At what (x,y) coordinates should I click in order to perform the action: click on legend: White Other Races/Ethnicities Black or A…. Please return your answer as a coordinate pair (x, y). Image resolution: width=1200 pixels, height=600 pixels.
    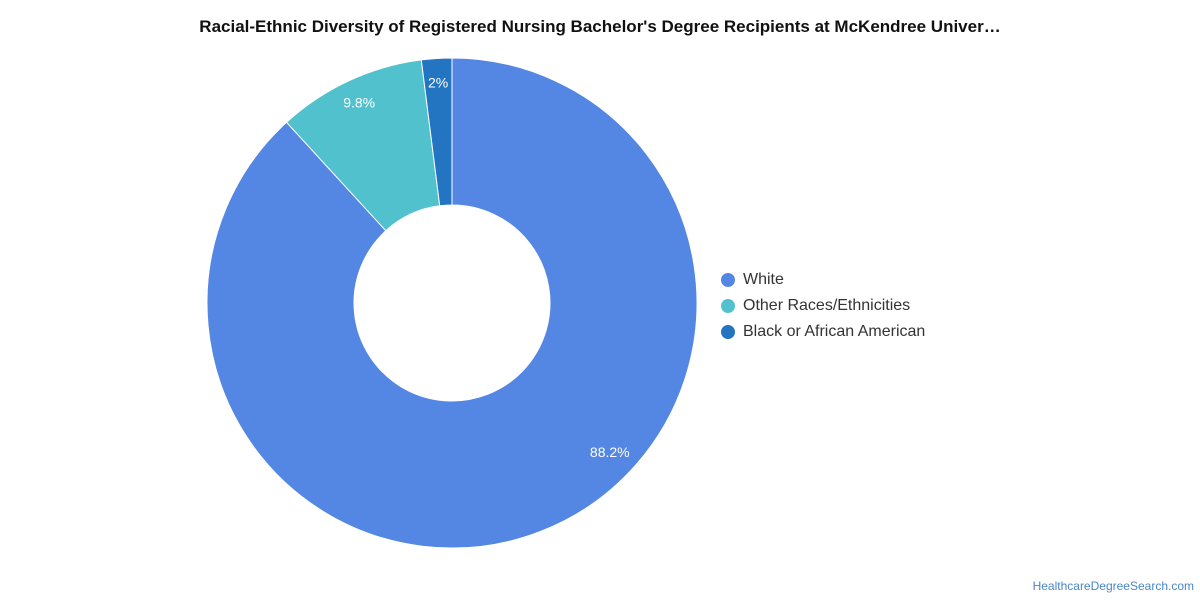
    Looking at the image, I should click on (823, 306).